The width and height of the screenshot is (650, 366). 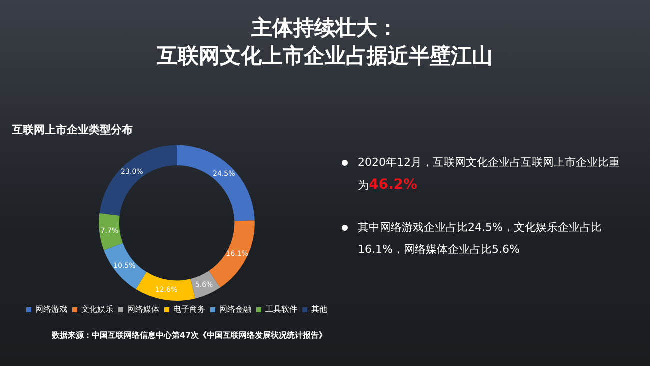 I want to click on chart-title: 主体持续壮大：互联网文化上市企业占据近半壁江山, so click(x=325, y=42).